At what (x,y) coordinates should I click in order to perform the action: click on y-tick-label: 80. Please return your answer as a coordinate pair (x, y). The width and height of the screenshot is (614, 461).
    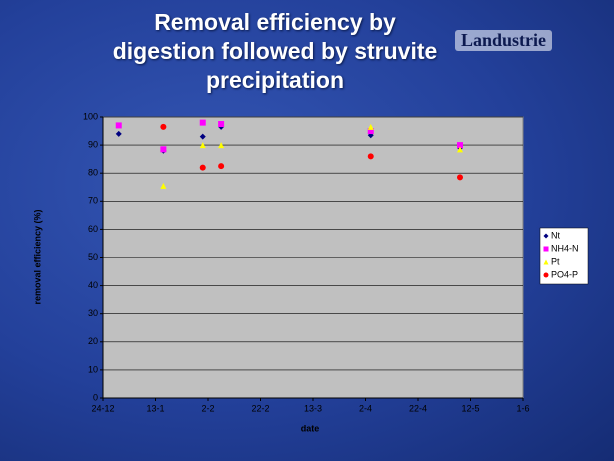
    Looking at the image, I should click on (93, 173).